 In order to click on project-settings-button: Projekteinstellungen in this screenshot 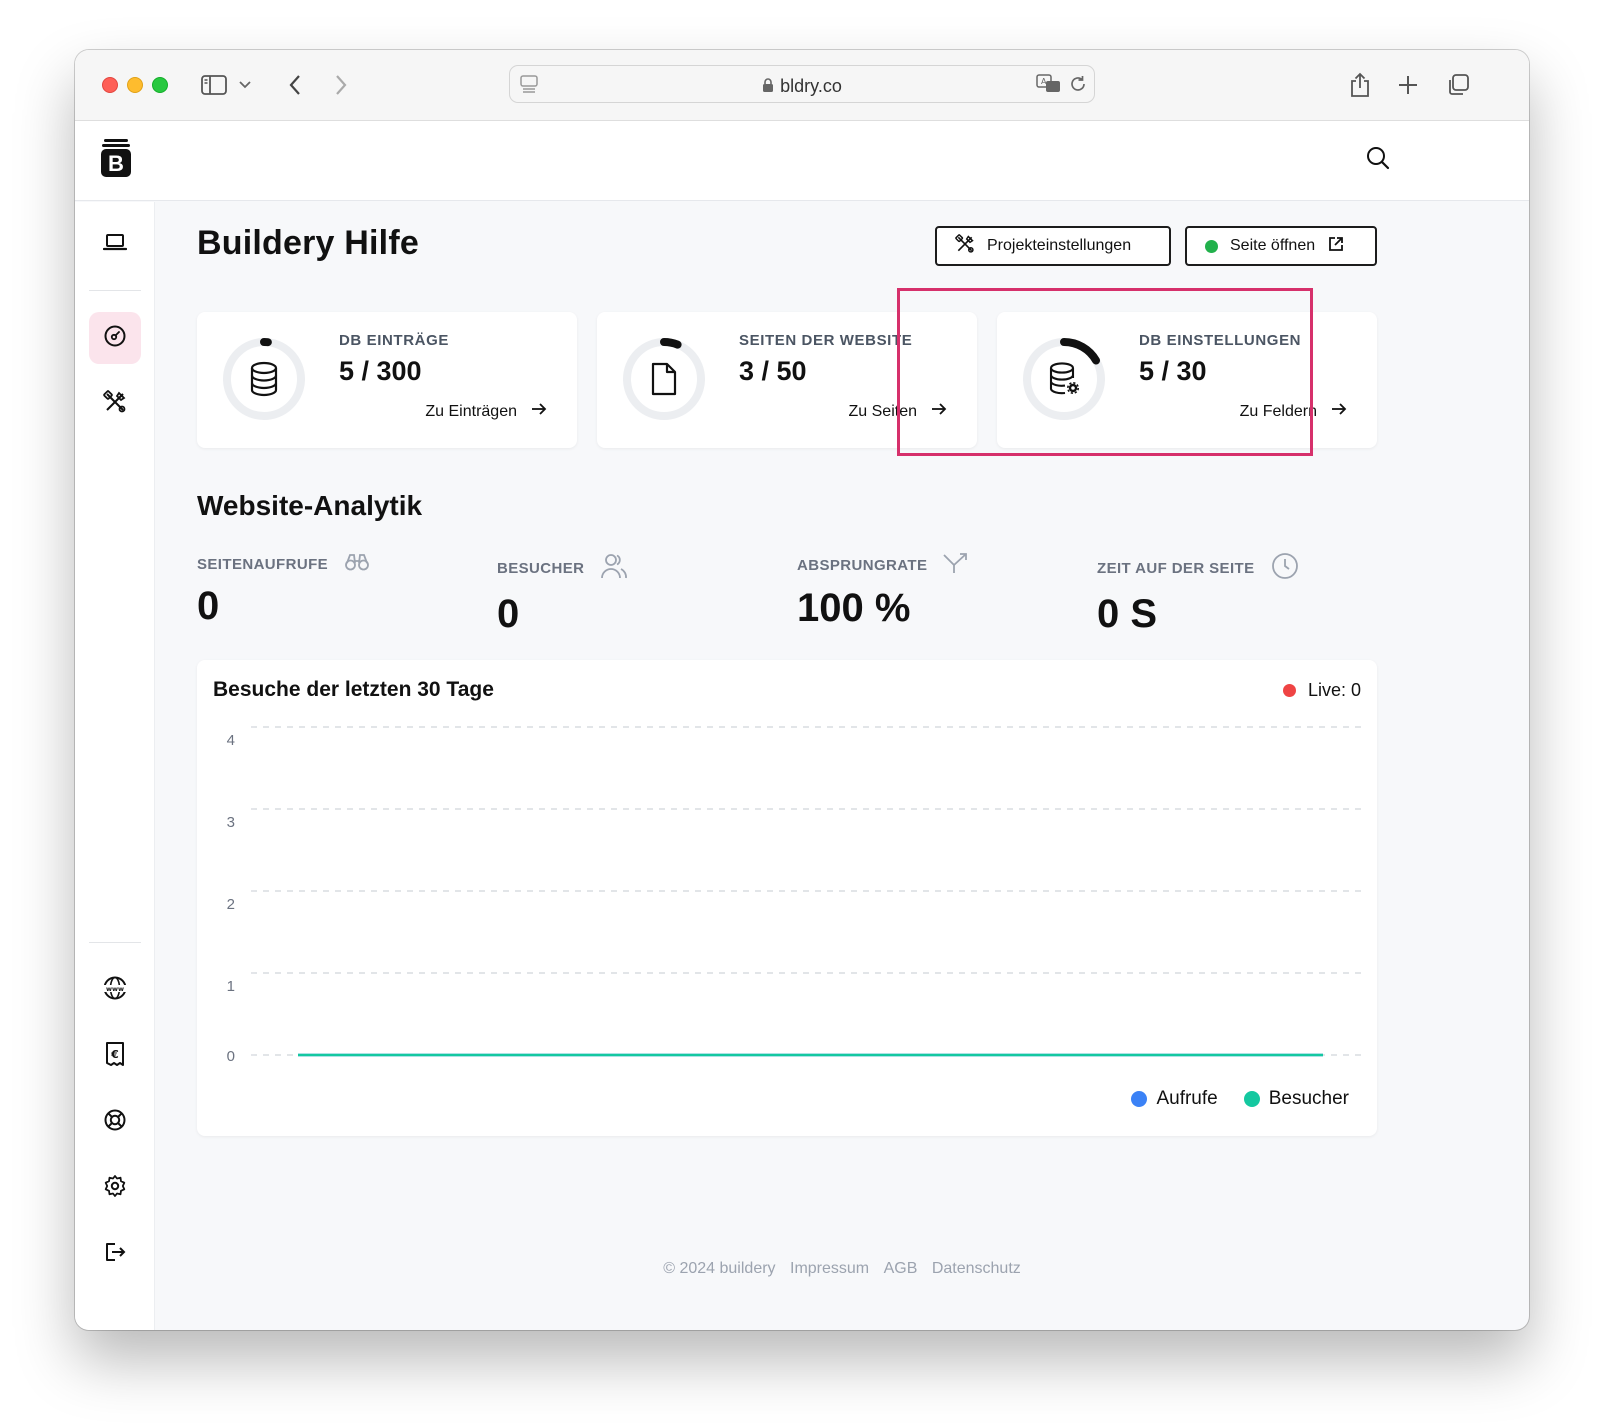, I will do `click(1053, 246)`.